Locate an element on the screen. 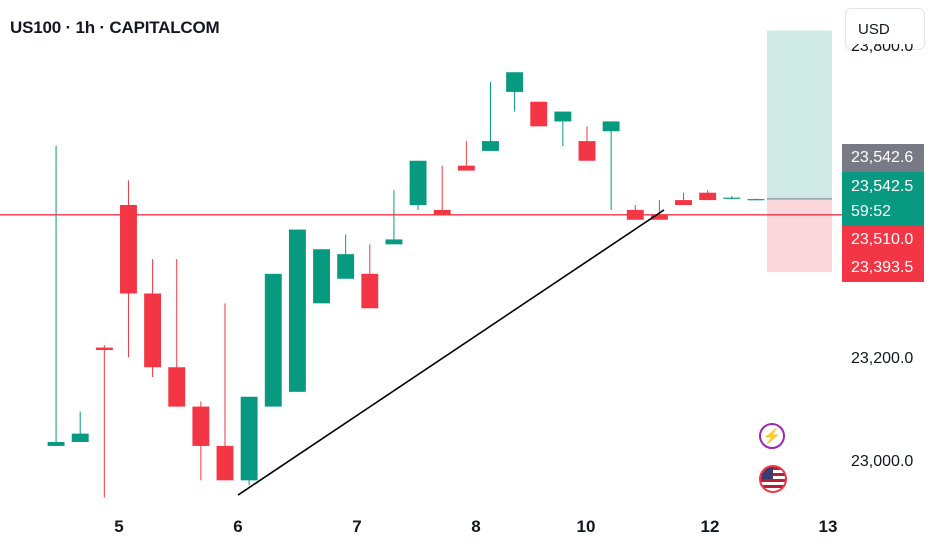  symbol-title: US100 · 1h · CAPITALCOM is located at coordinates (115, 27).